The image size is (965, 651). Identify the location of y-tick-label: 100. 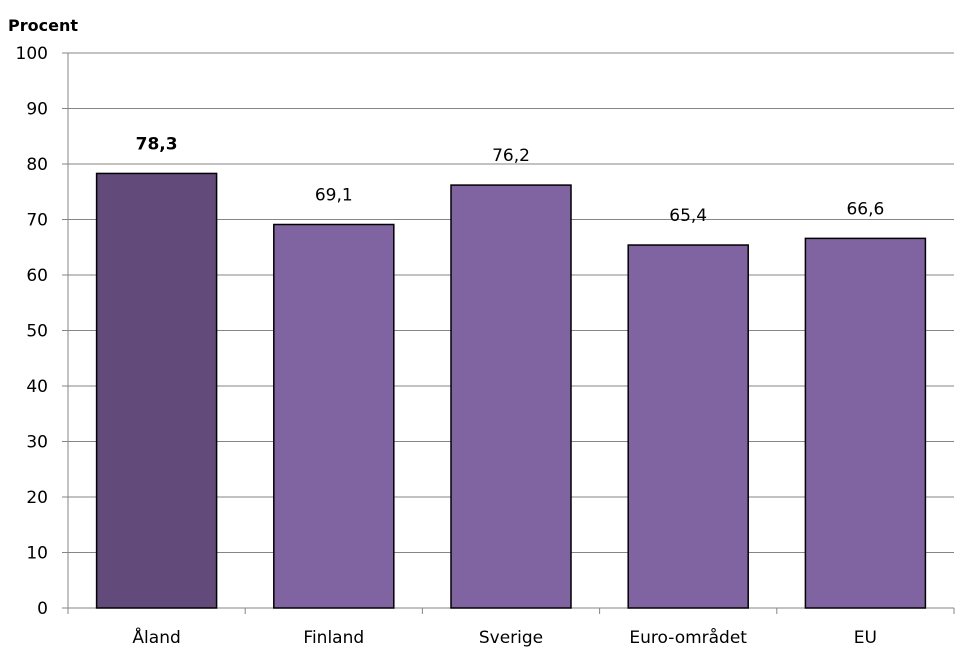
(32, 54).